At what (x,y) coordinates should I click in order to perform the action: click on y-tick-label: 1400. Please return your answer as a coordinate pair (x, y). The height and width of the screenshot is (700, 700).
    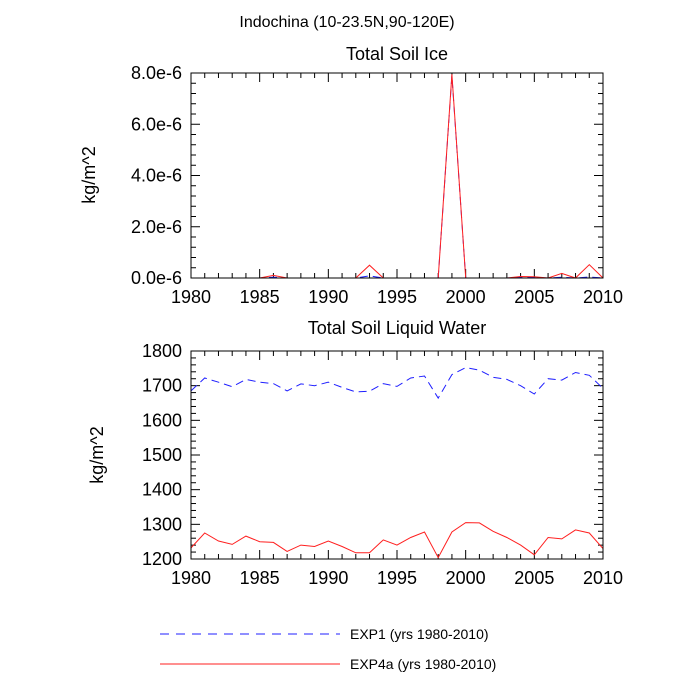
    Looking at the image, I should click on (162, 490).